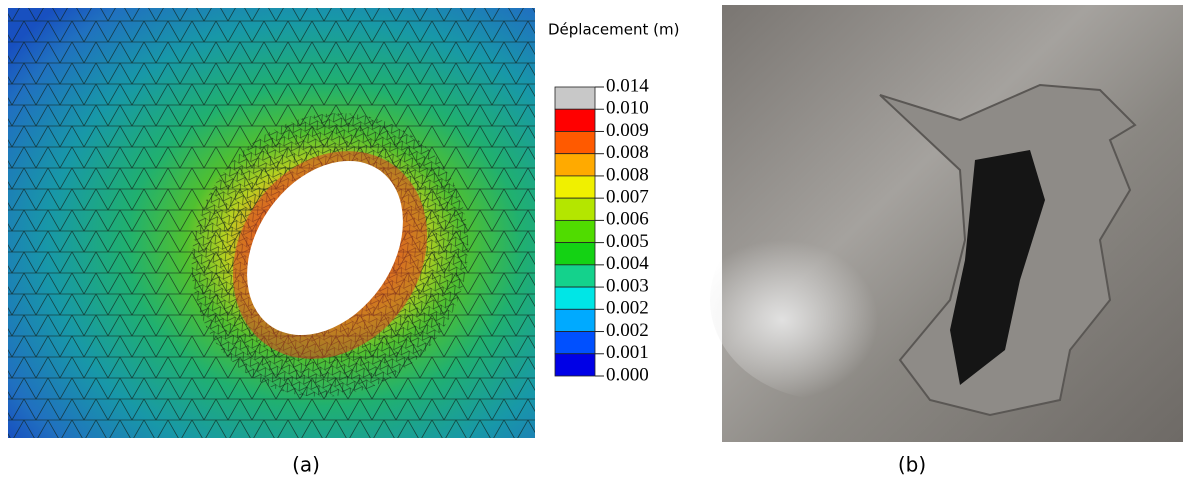  What do you see at coordinates (627, 130) in the screenshot?
I see `legend-label: 0.009` at bounding box center [627, 130].